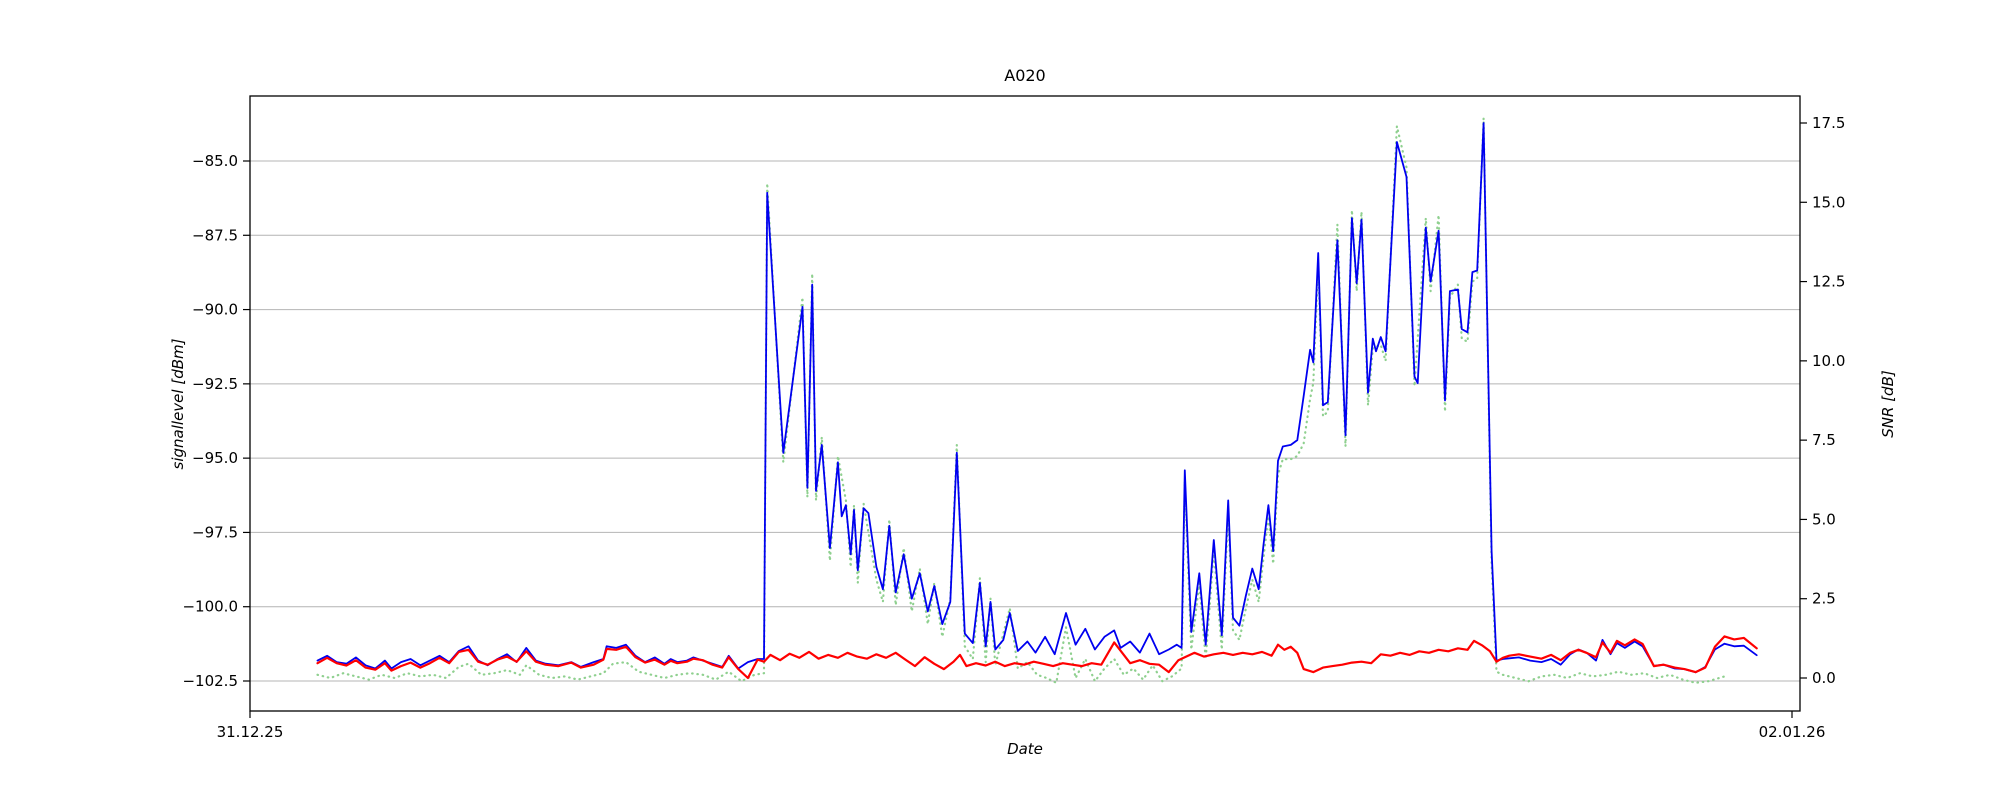 The height and width of the screenshot is (800, 2000). Describe the element at coordinates (1792, 732) in the screenshot. I see `x-tick-label: 02.01.26` at that location.